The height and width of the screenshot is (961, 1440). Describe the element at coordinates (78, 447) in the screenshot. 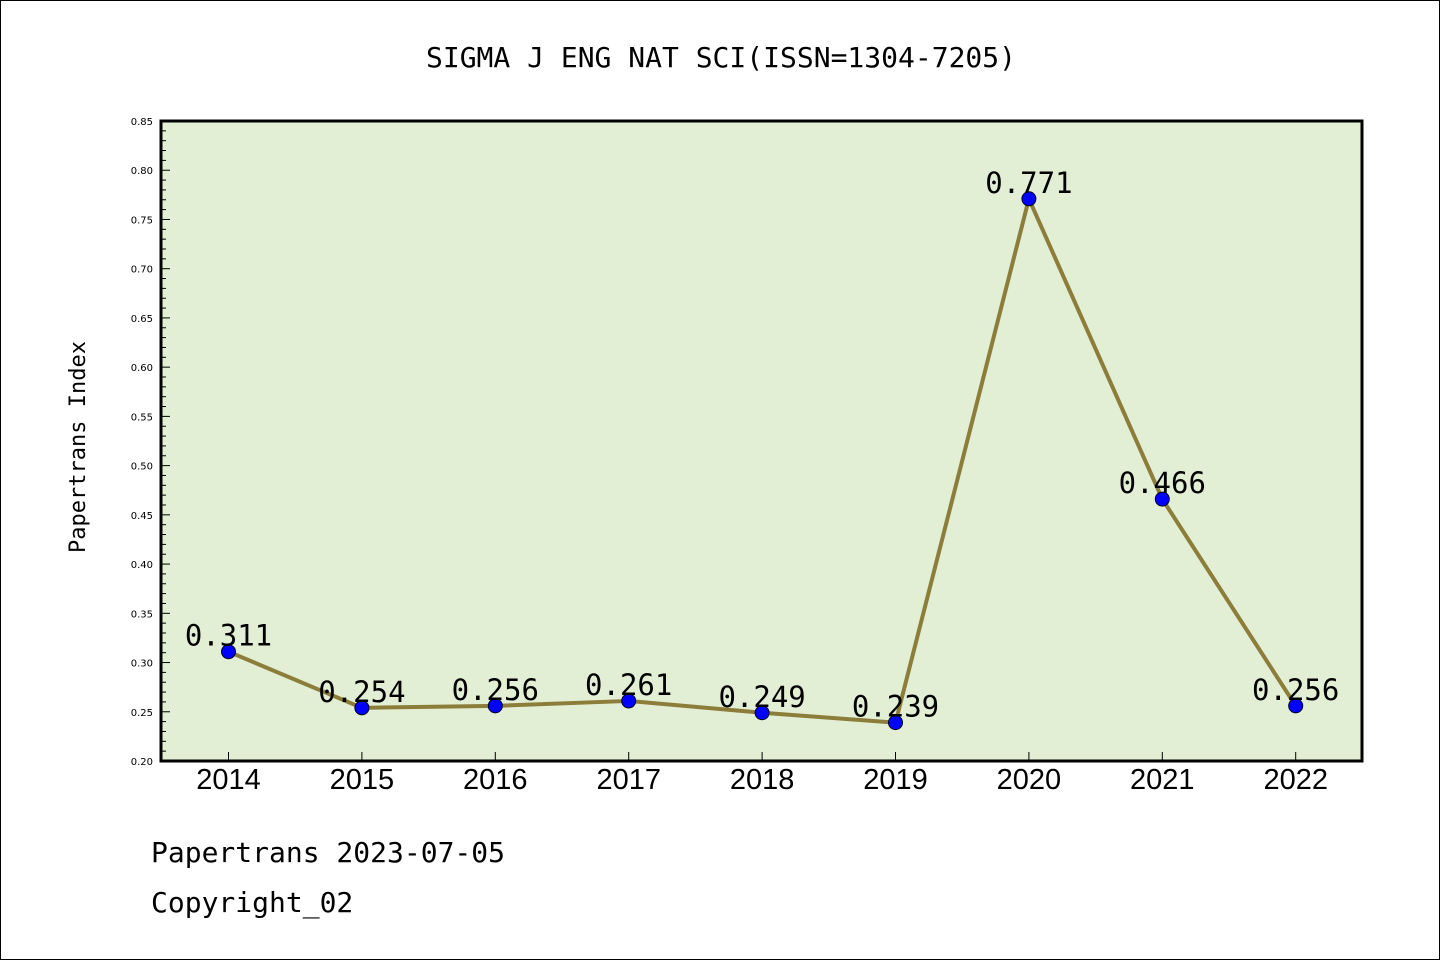

I see `y-axis-label: Papertrans Index` at that location.